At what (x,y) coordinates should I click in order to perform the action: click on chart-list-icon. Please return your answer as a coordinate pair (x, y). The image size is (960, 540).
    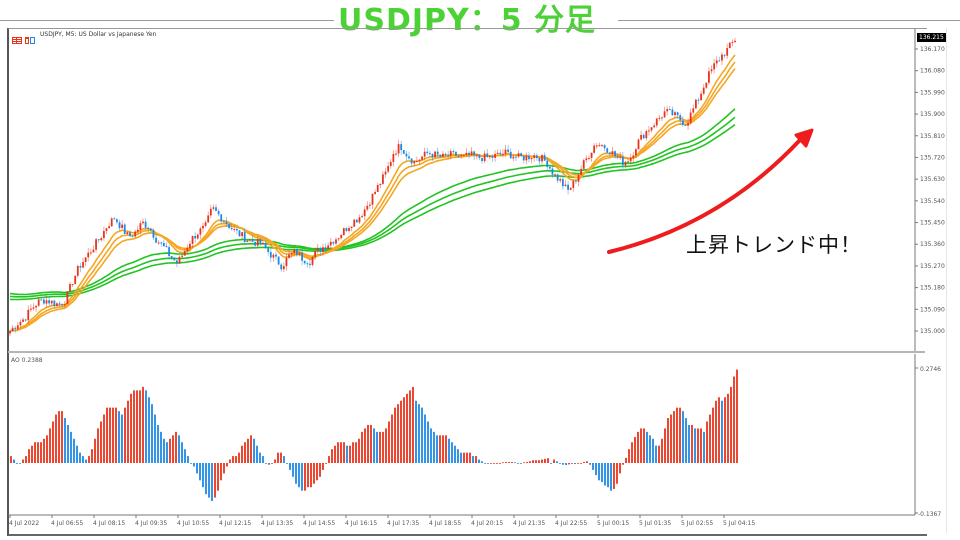
    Looking at the image, I should click on (17, 37).